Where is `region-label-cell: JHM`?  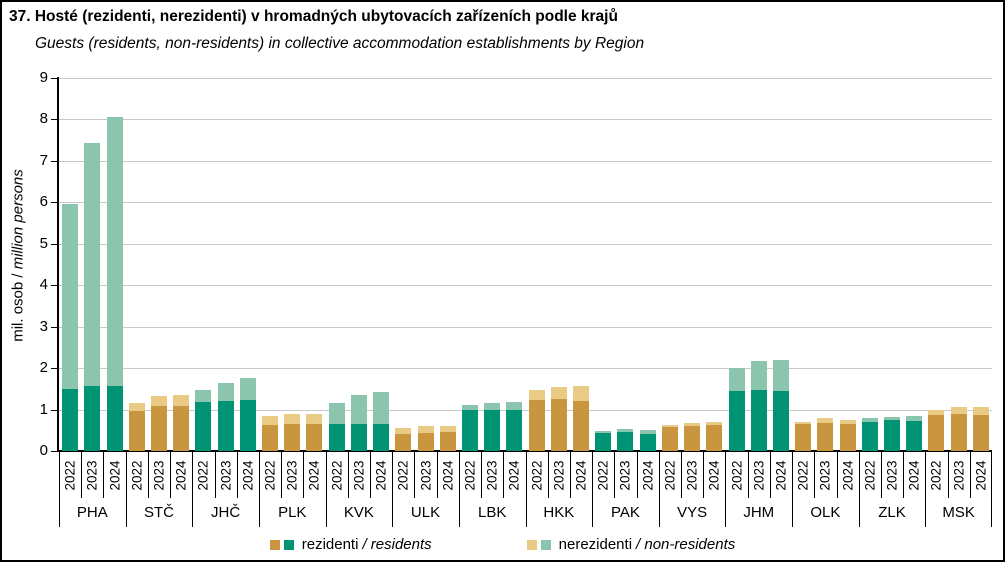
region-label-cell: JHM is located at coordinates (759, 512).